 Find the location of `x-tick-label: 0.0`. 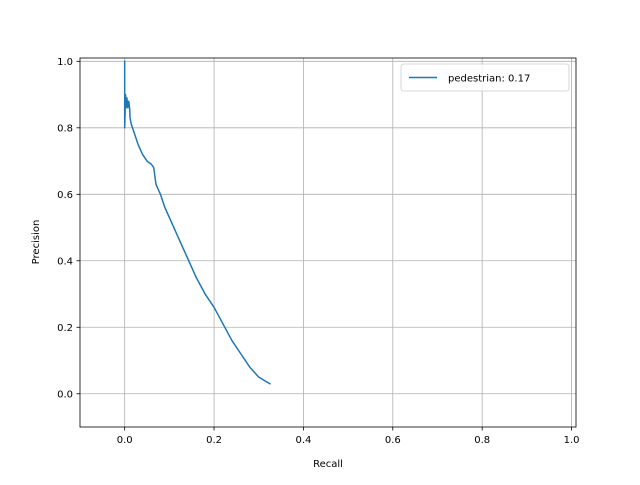

x-tick-label: 0.0 is located at coordinates (125, 440).